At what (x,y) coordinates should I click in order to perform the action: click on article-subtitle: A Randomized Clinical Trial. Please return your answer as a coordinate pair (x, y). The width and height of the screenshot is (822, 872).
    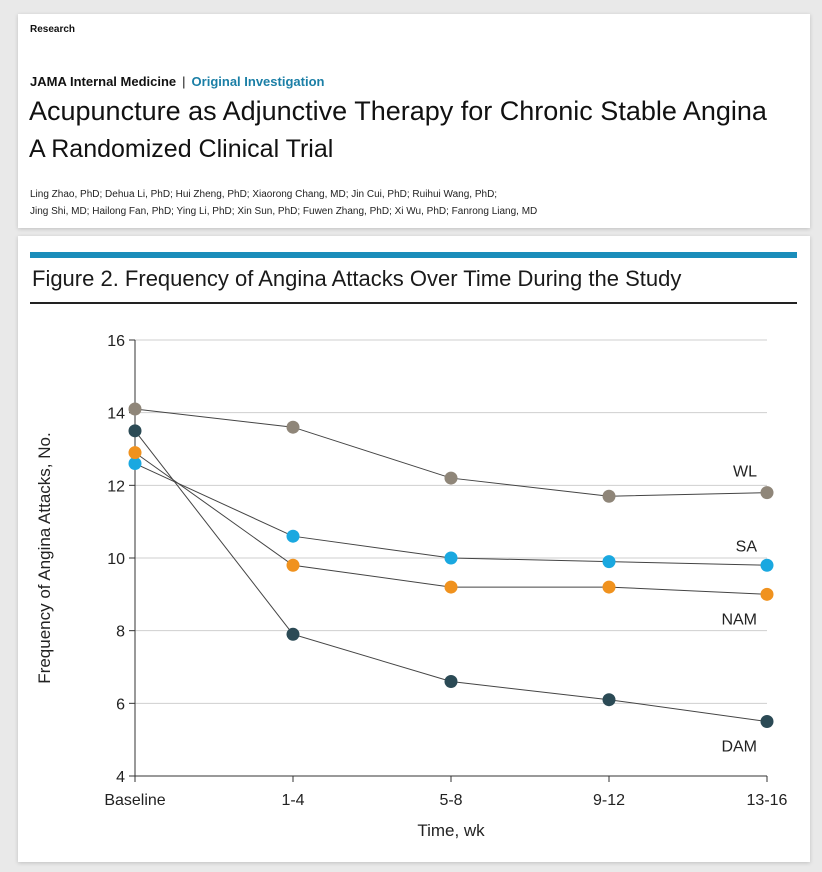
    Looking at the image, I should click on (181, 149).